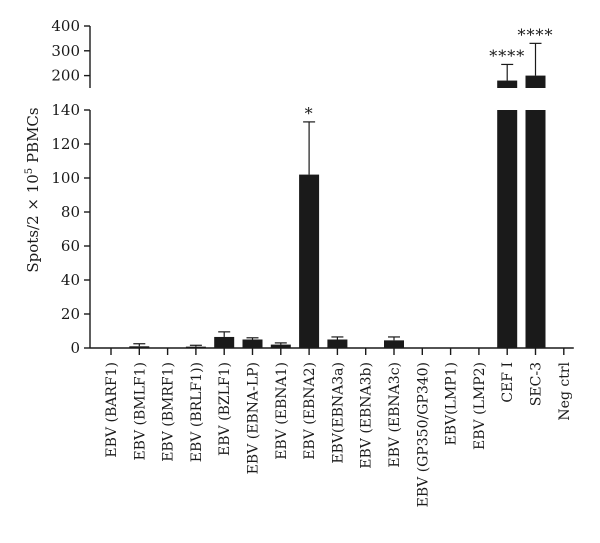 The image size is (600, 543). I want to click on y-tick-label: 120, so click(65, 144).